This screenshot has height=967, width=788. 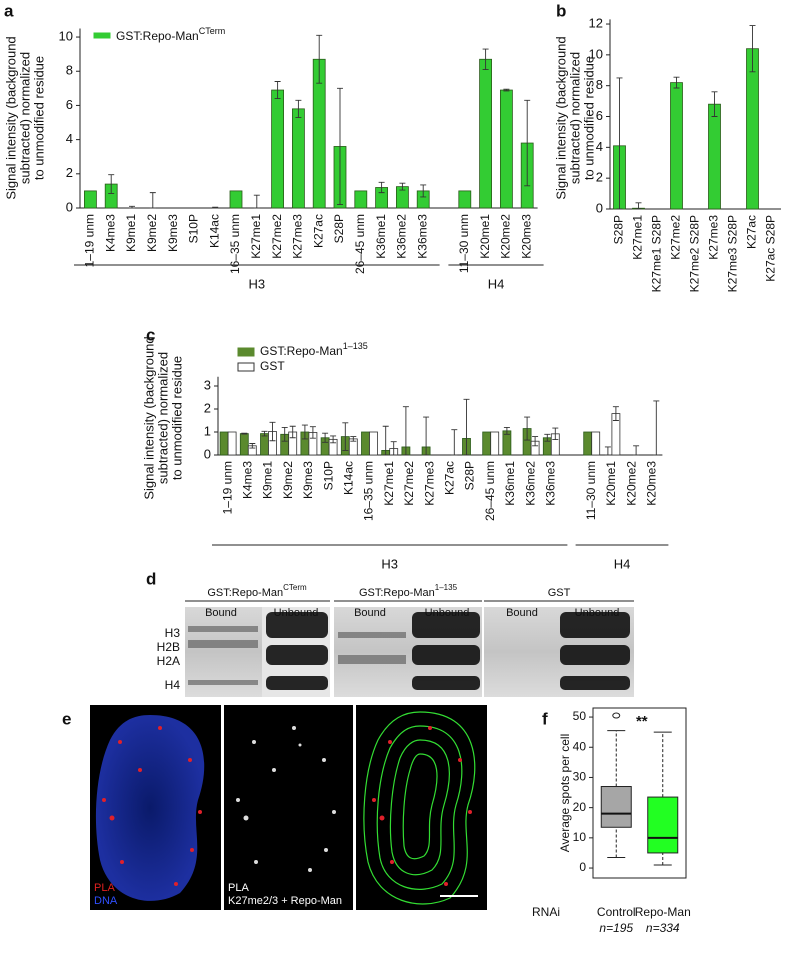 I want to click on gel-bands, so click(x=448, y=651).